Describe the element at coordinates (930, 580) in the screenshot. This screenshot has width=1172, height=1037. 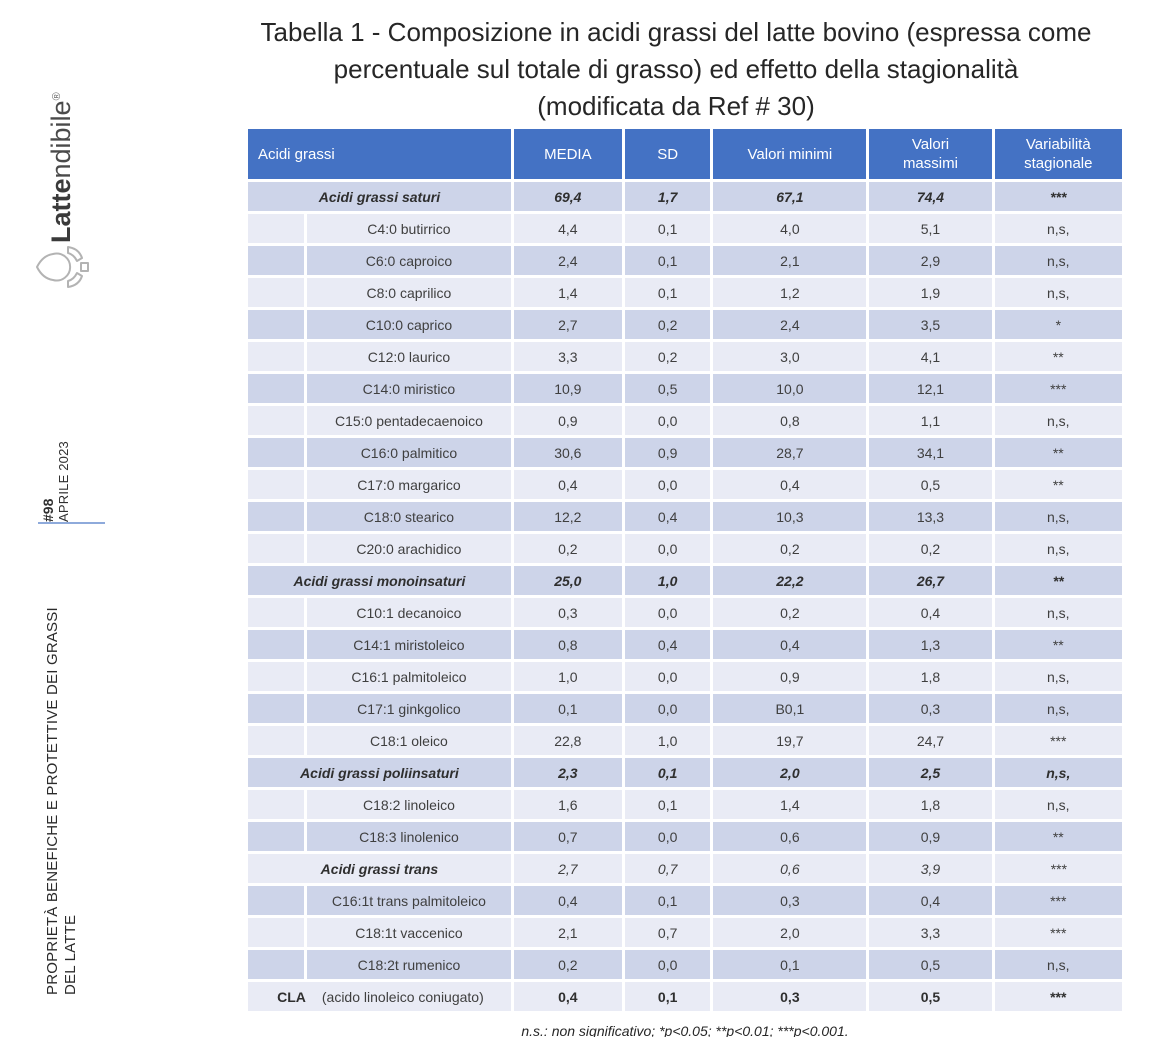
I see `max-value: 26,7` at that location.